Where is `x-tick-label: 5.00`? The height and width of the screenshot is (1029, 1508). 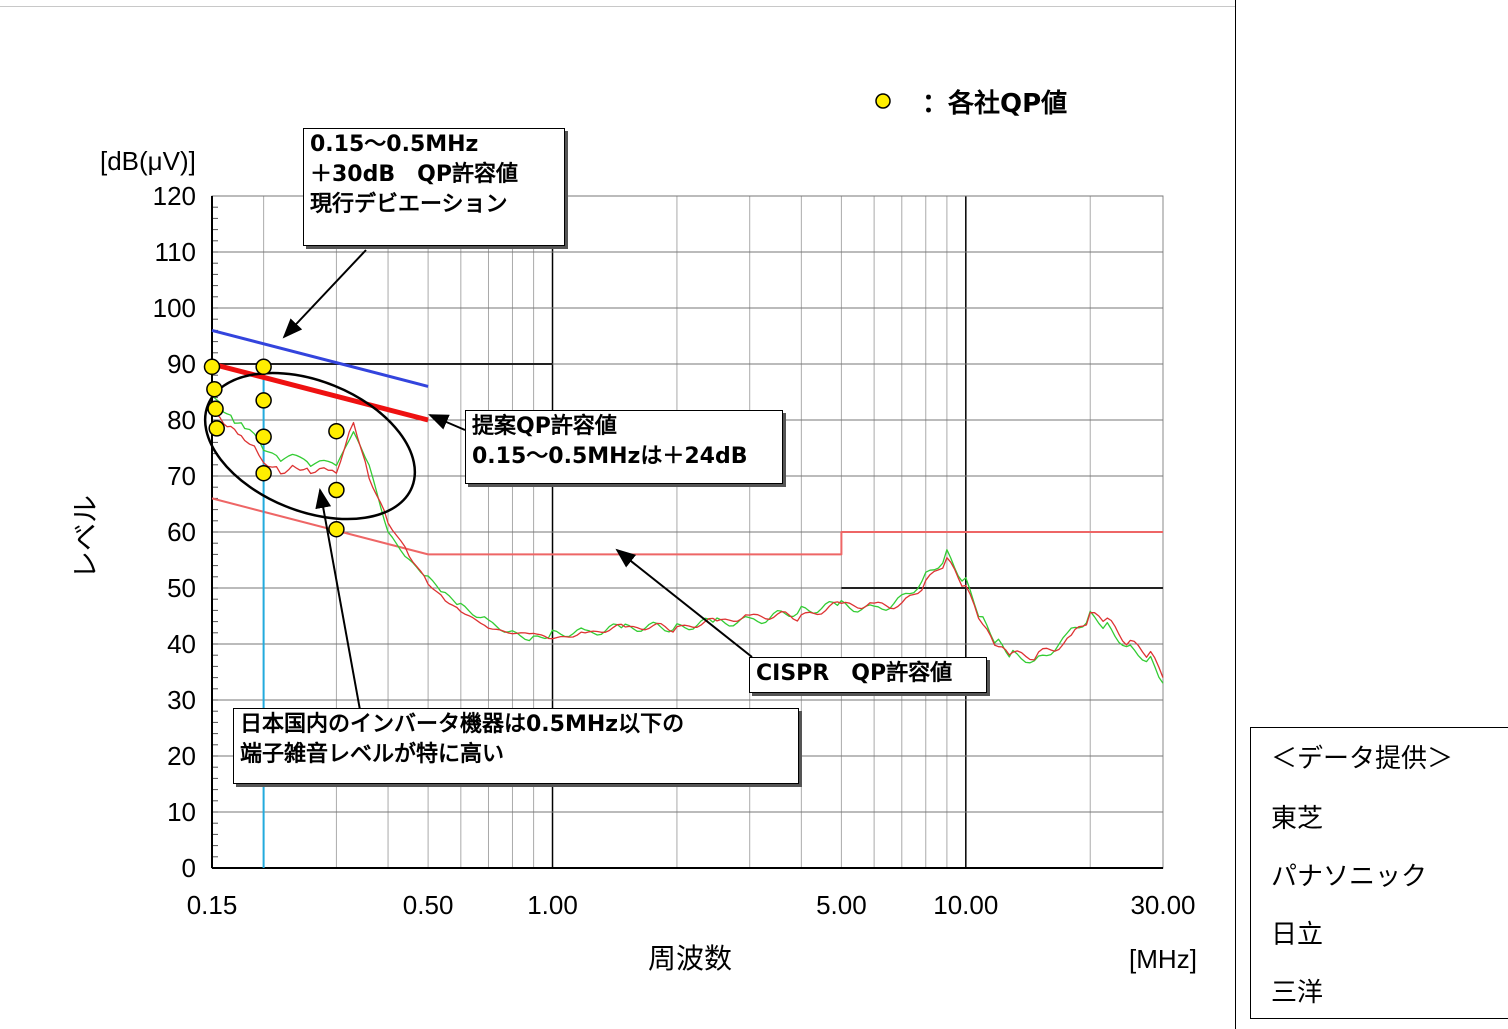
x-tick-label: 5.00 is located at coordinates (841, 905).